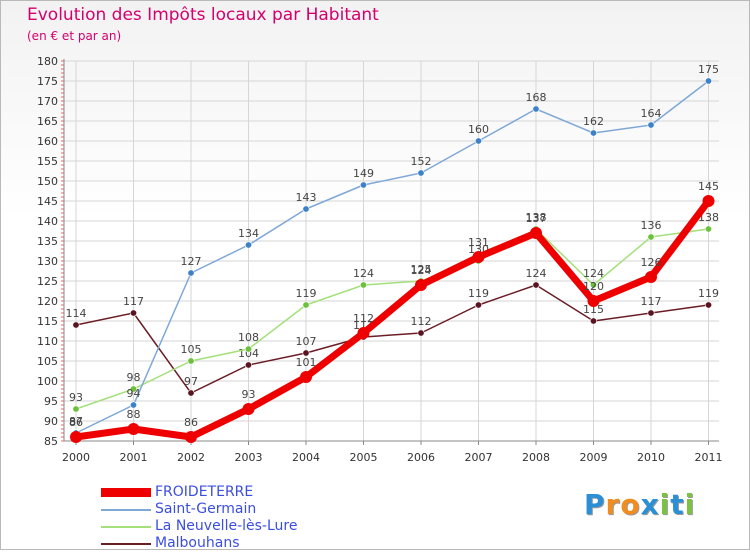  Describe the element at coordinates (306, 341) in the screenshot. I see `data-label: 107` at that location.